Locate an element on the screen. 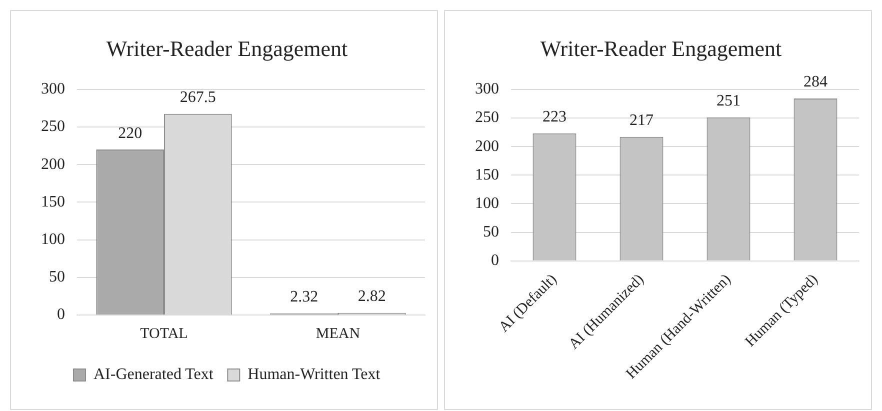 Image resolution: width=882 pixels, height=411 pixels. data-label: 2.32 is located at coordinates (304, 297).